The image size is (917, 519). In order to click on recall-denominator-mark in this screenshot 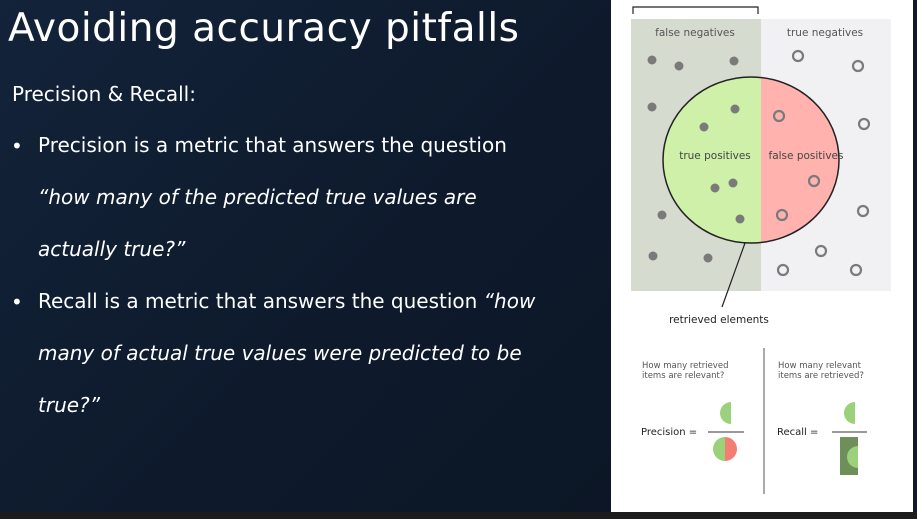, I will do `click(852, 457)`.